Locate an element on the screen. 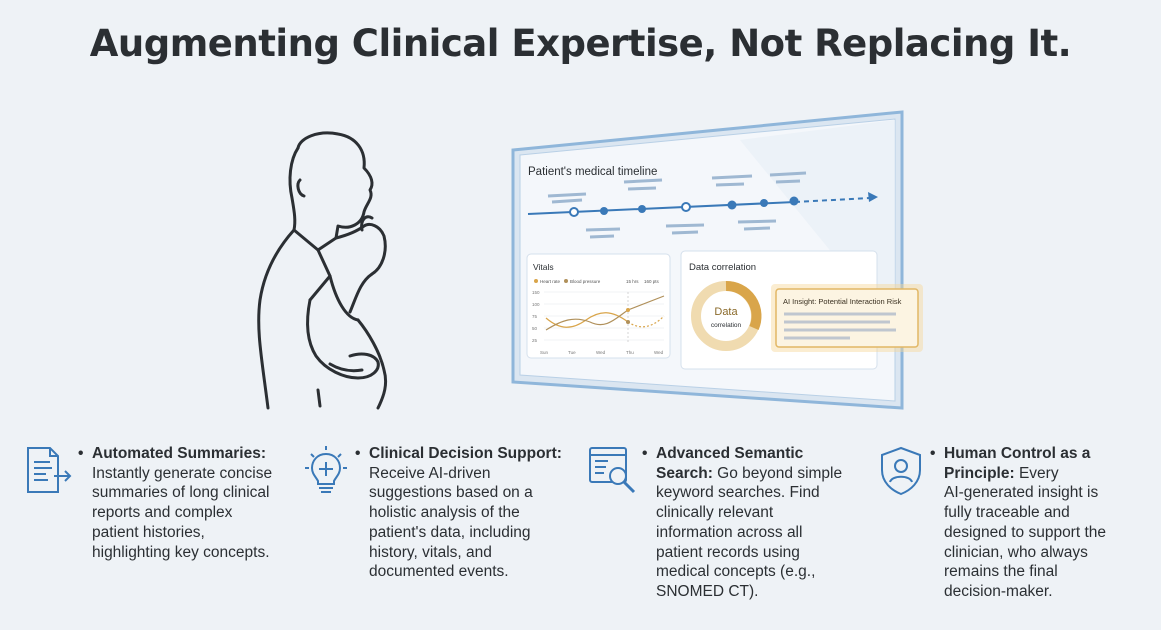 Image resolution: width=1161 pixels, height=630 pixels. feature-heading: Clinical Decision Support: is located at coordinates (465, 453).